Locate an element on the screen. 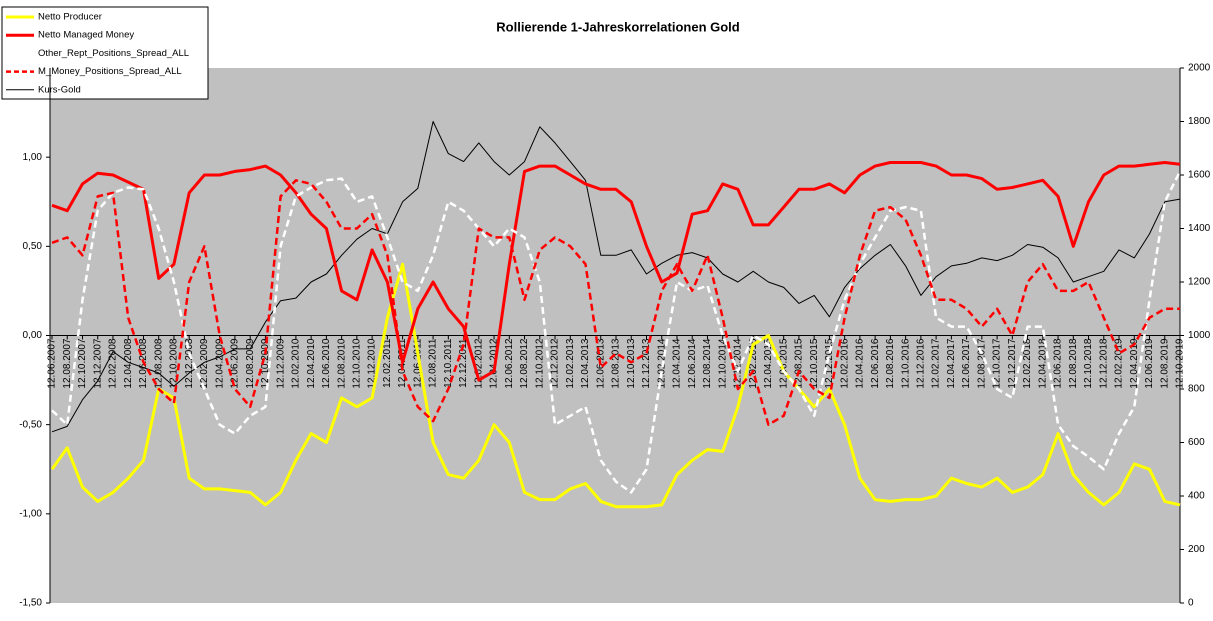  x-tick-label: 12.10.2009 is located at coordinates (265, 363).